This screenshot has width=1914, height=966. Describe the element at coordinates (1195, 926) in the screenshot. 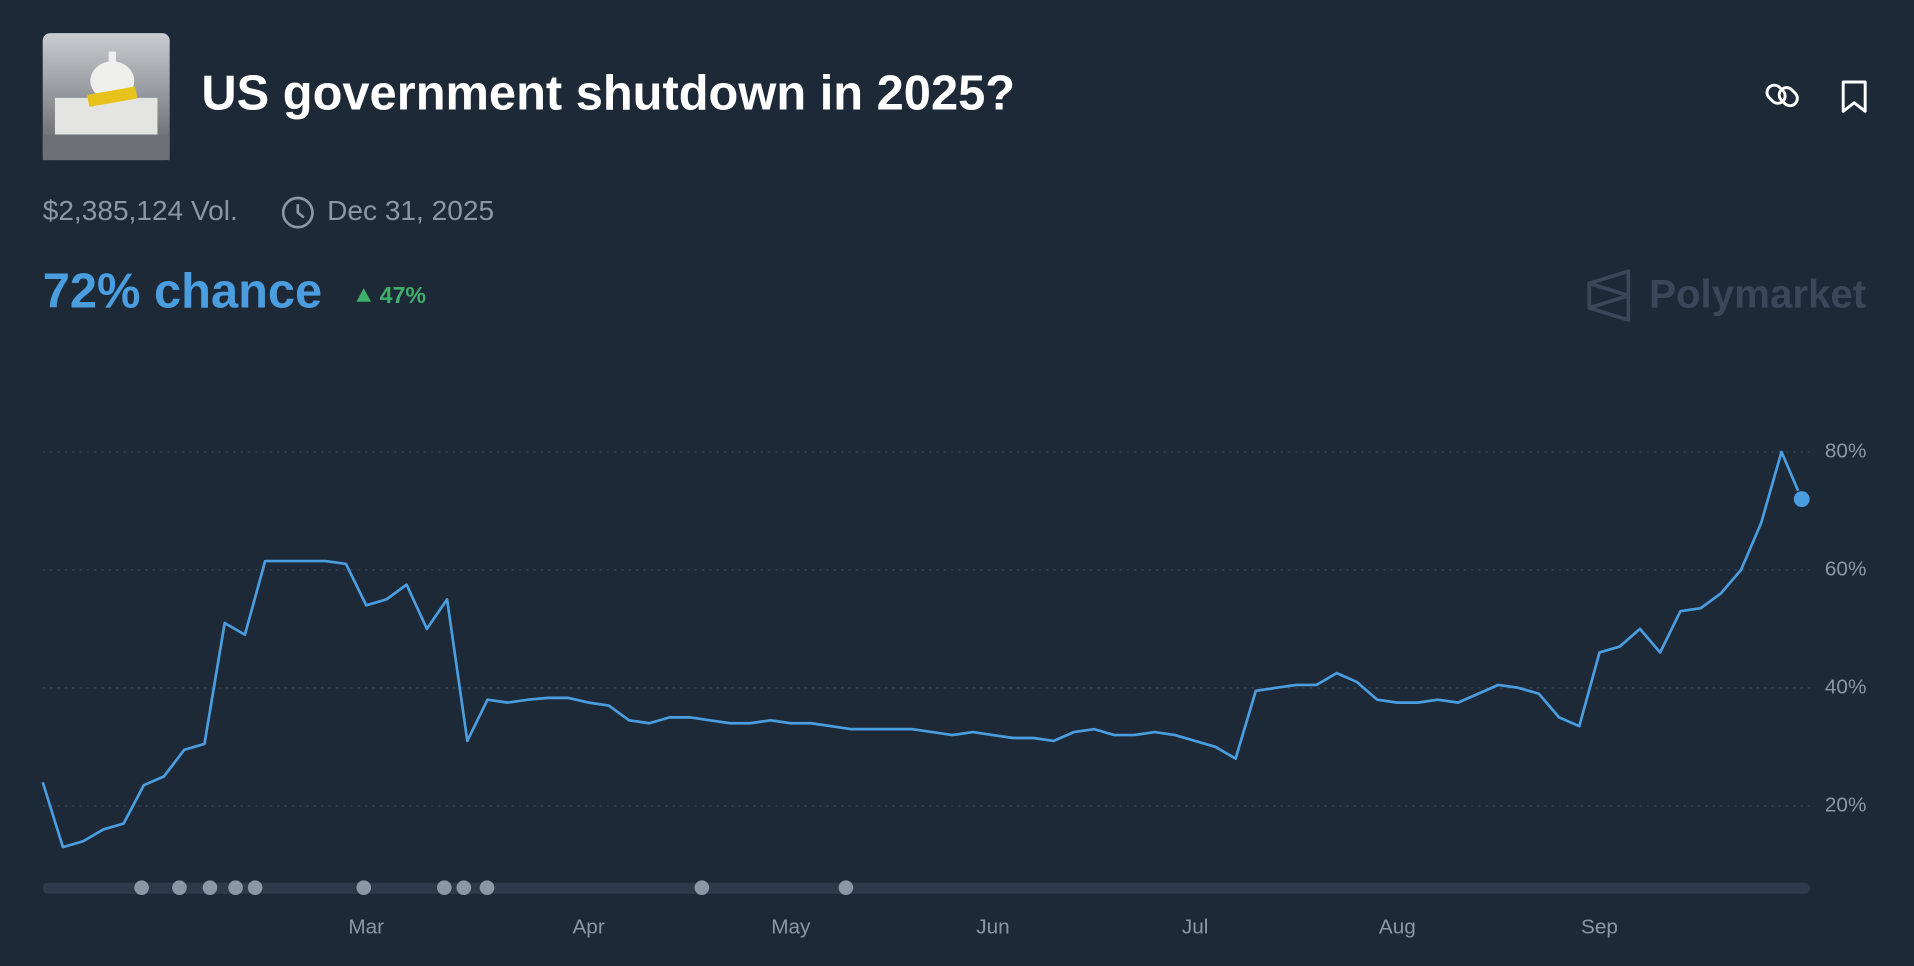

I see `x-tick-label: Jul` at that location.